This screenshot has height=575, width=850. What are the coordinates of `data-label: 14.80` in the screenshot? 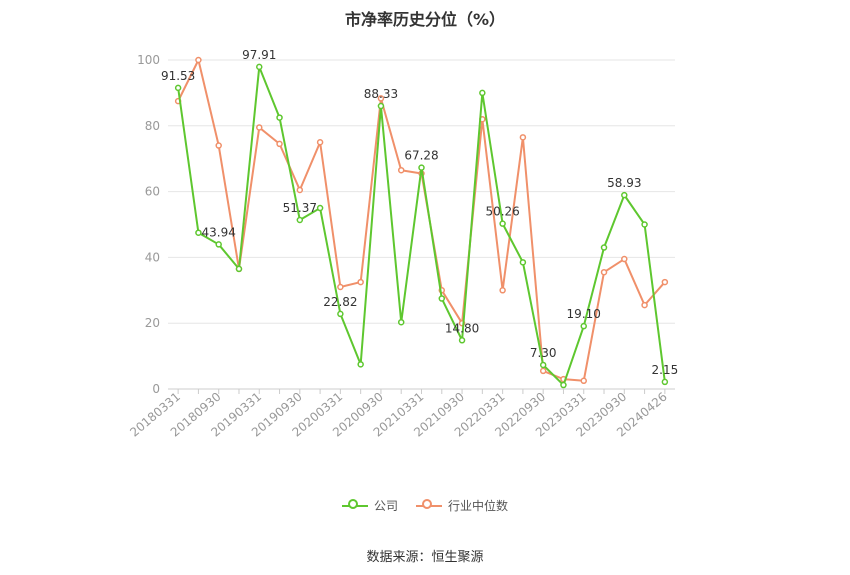 It's located at (462, 328).